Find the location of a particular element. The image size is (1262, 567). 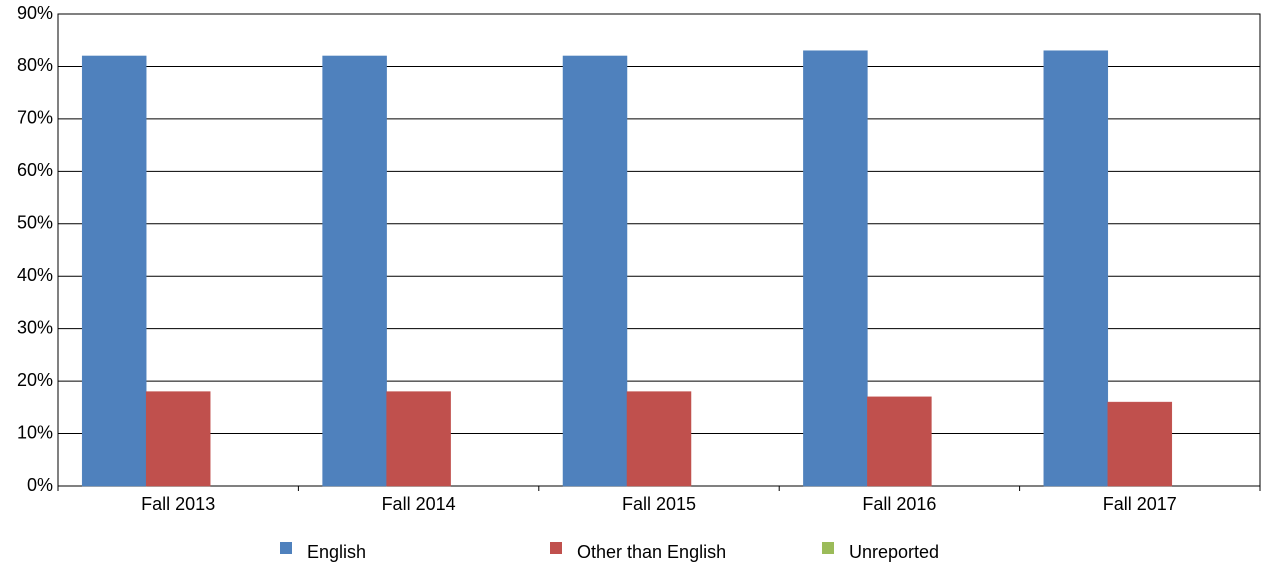

y-tick-label: 0% is located at coordinates (40, 485).